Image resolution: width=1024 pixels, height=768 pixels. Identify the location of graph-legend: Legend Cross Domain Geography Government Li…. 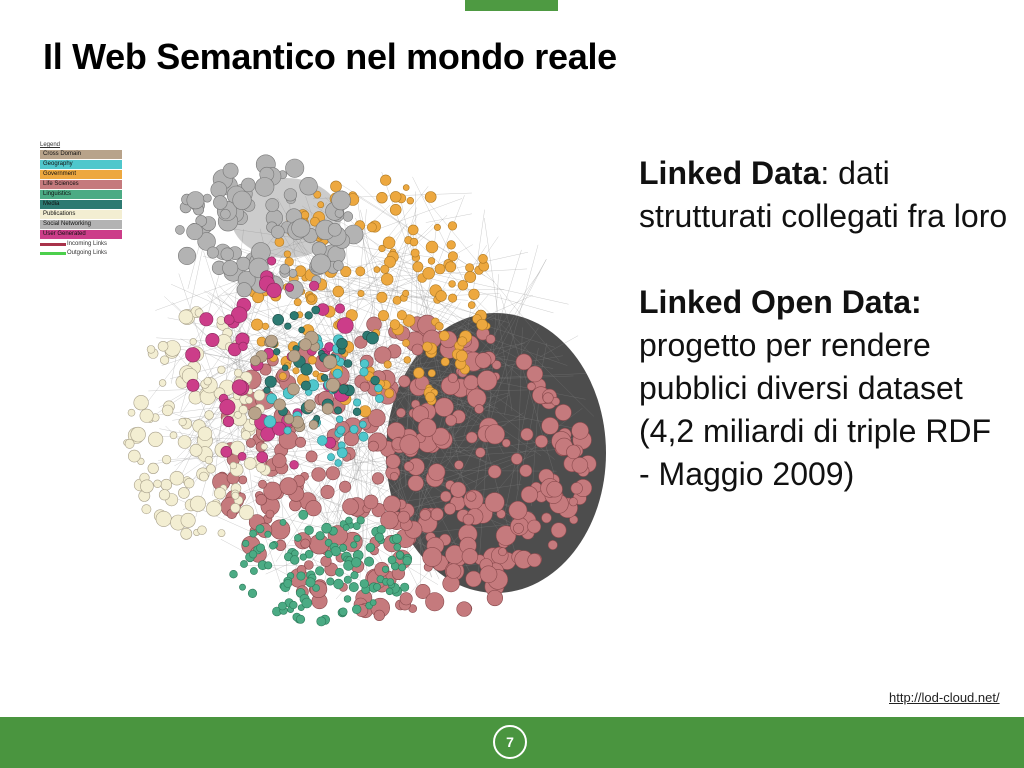
(81, 200).